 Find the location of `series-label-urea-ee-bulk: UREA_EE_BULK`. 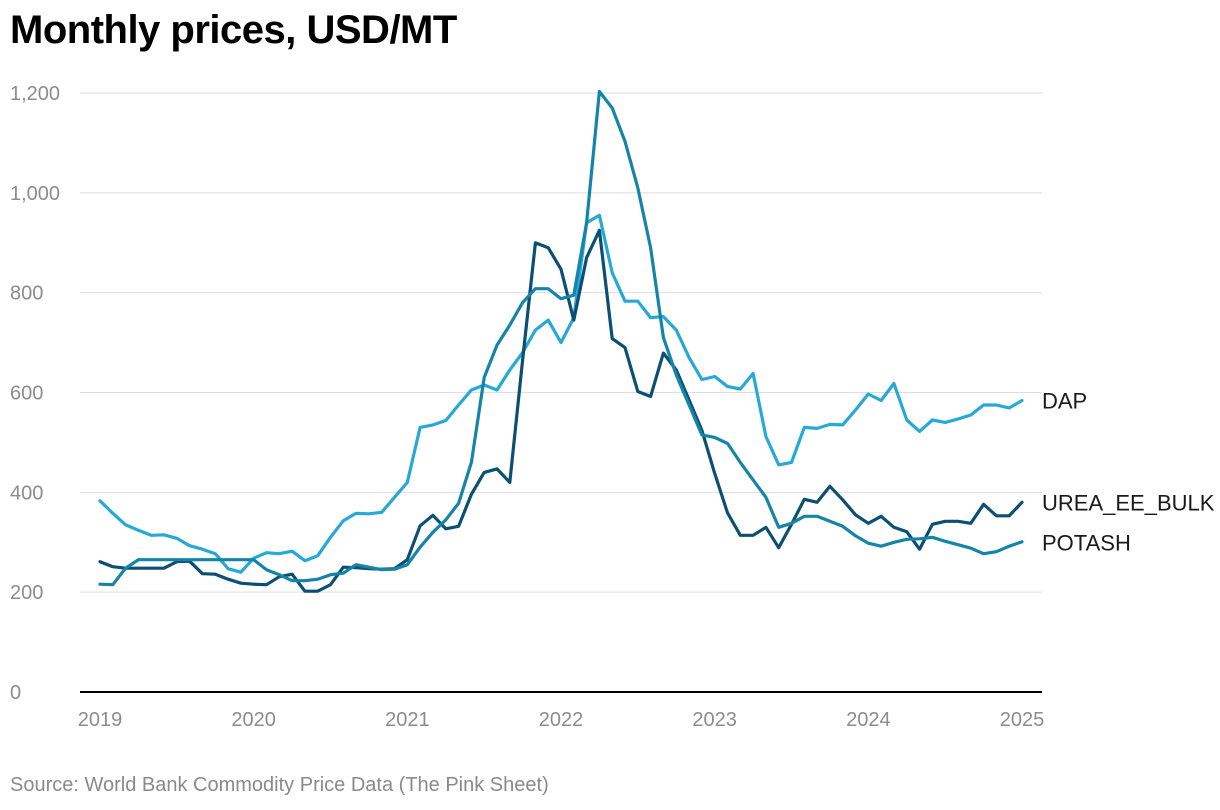

series-label-urea-ee-bulk: UREA_EE_BULK is located at coordinates (1128, 502).